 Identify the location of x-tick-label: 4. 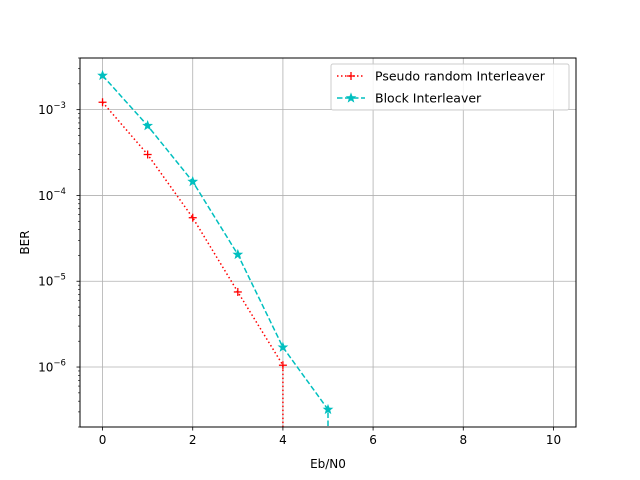
(283, 440).